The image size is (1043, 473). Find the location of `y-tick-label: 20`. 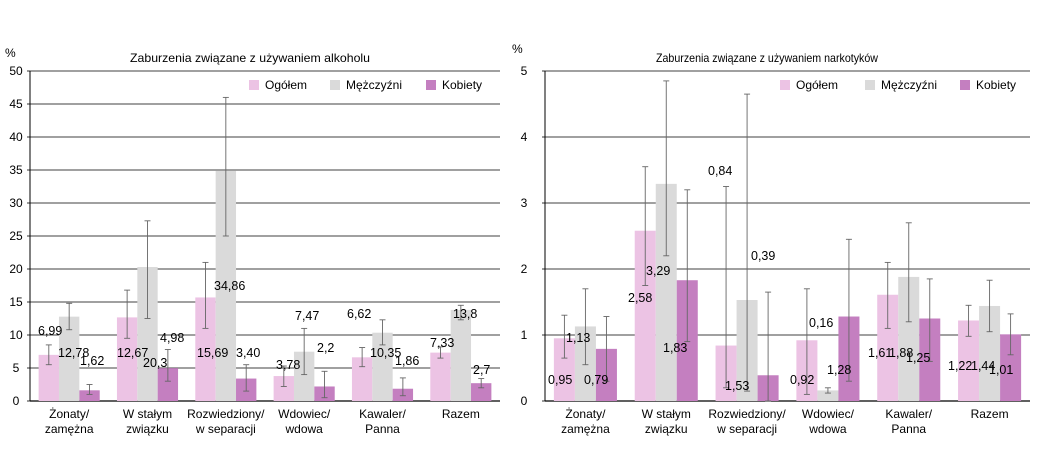

y-tick-label: 20 is located at coordinates (16, 269).